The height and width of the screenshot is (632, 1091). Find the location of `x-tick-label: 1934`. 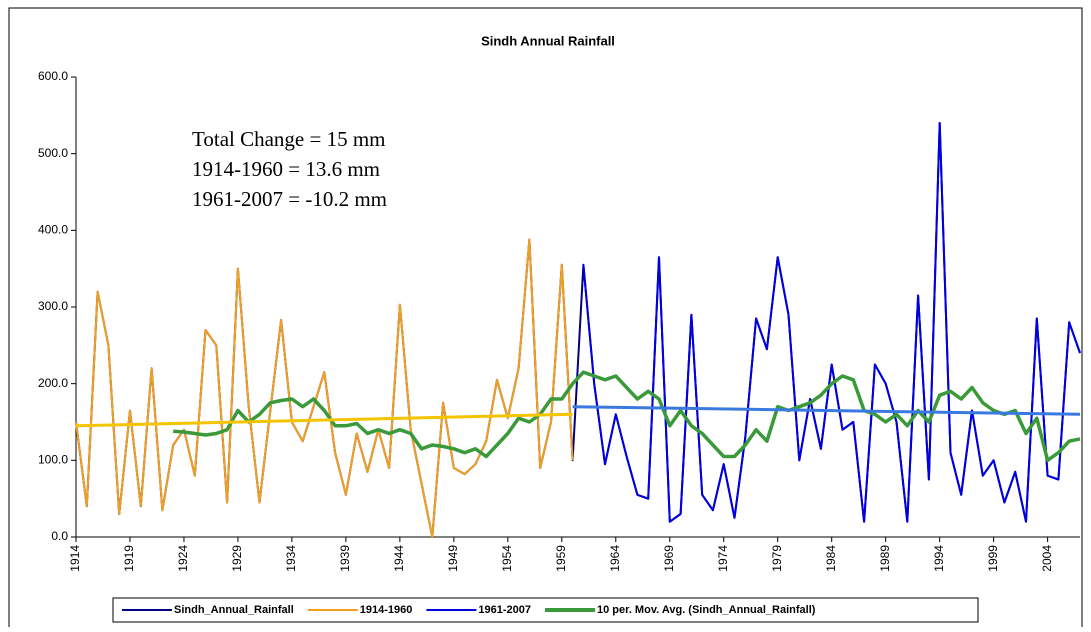

x-tick-label: 1934 is located at coordinates (291, 558).